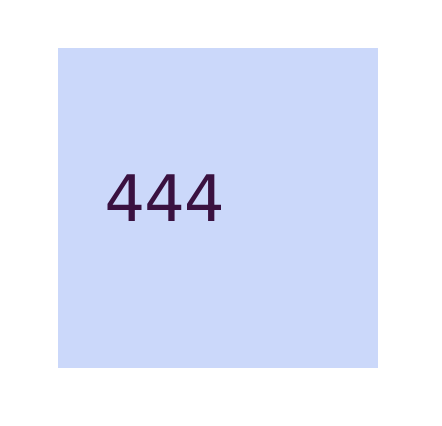 This screenshot has height=426, width=442. What do you see at coordinates (164, 200) in the screenshot?
I see `number-tile-value: 444` at bounding box center [164, 200].